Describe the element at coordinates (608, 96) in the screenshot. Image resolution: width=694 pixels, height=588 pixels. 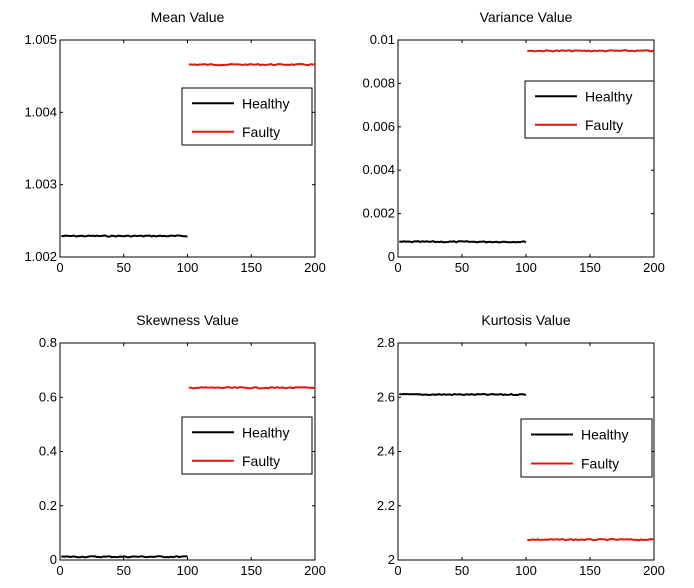
I see `variance-chart-legend-label-healthy: Healthy` at that location.